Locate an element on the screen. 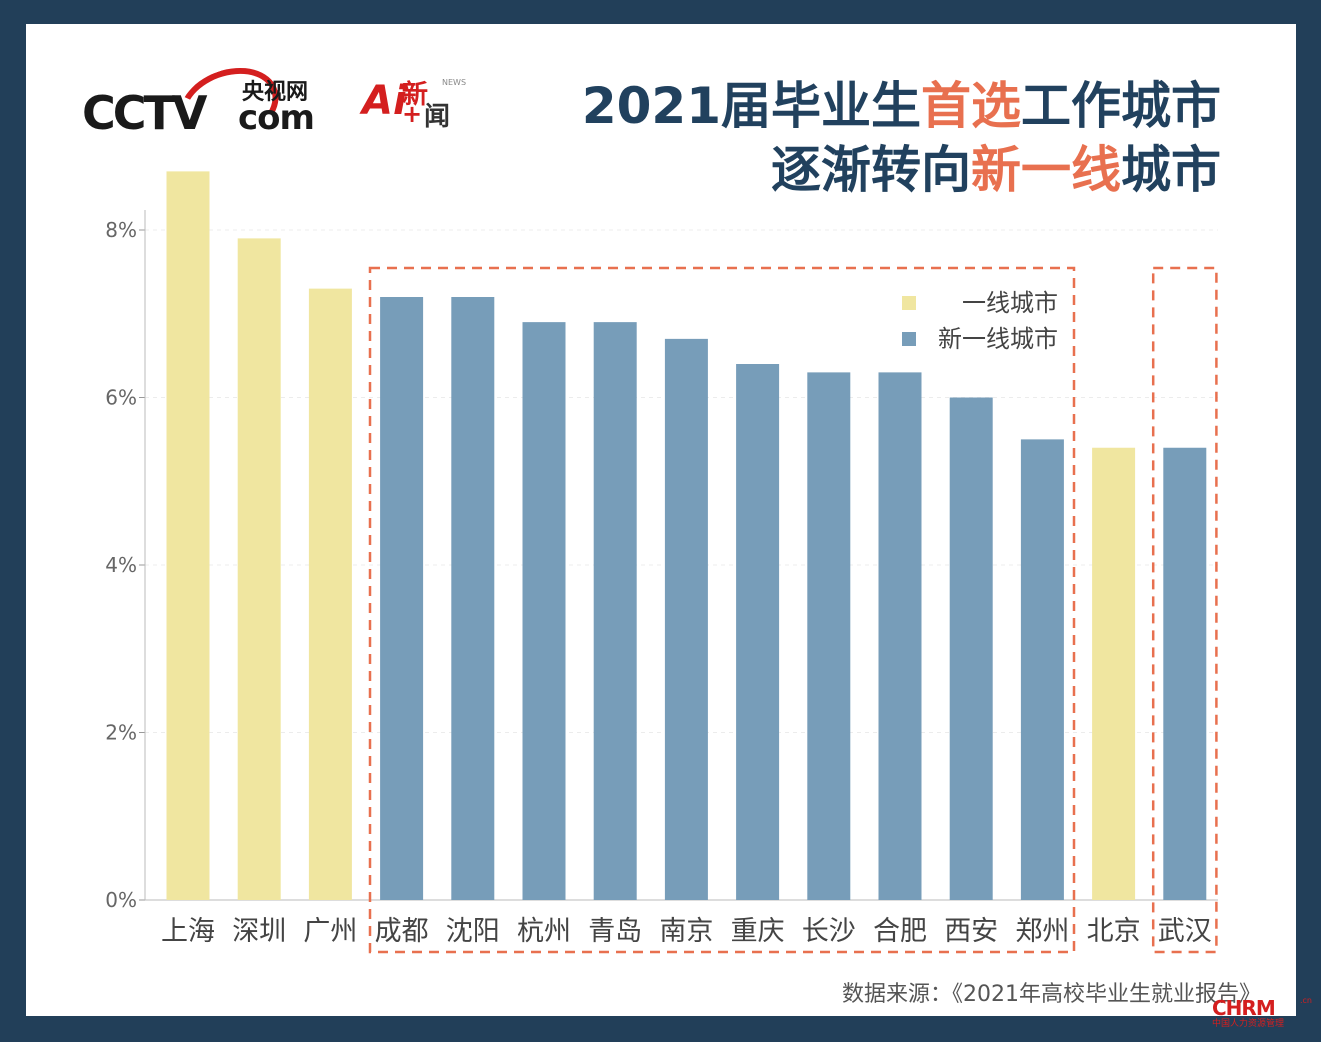  ai-news-logo: Ai 新 + 闻 NEWS is located at coordinates (417, 104).